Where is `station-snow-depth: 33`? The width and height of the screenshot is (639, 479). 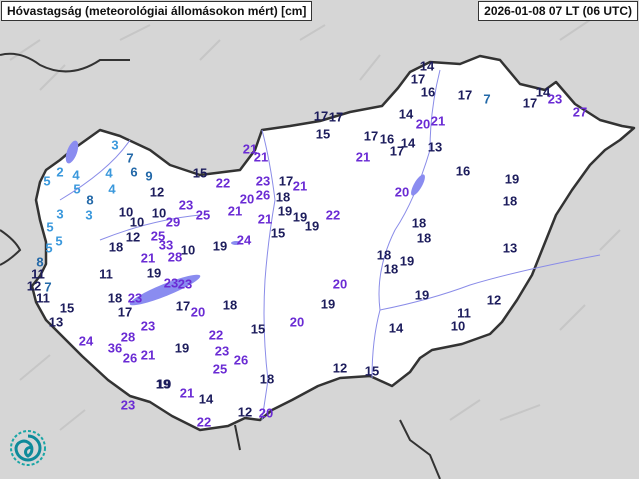 station-snow-depth: 33 is located at coordinates (166, 245).